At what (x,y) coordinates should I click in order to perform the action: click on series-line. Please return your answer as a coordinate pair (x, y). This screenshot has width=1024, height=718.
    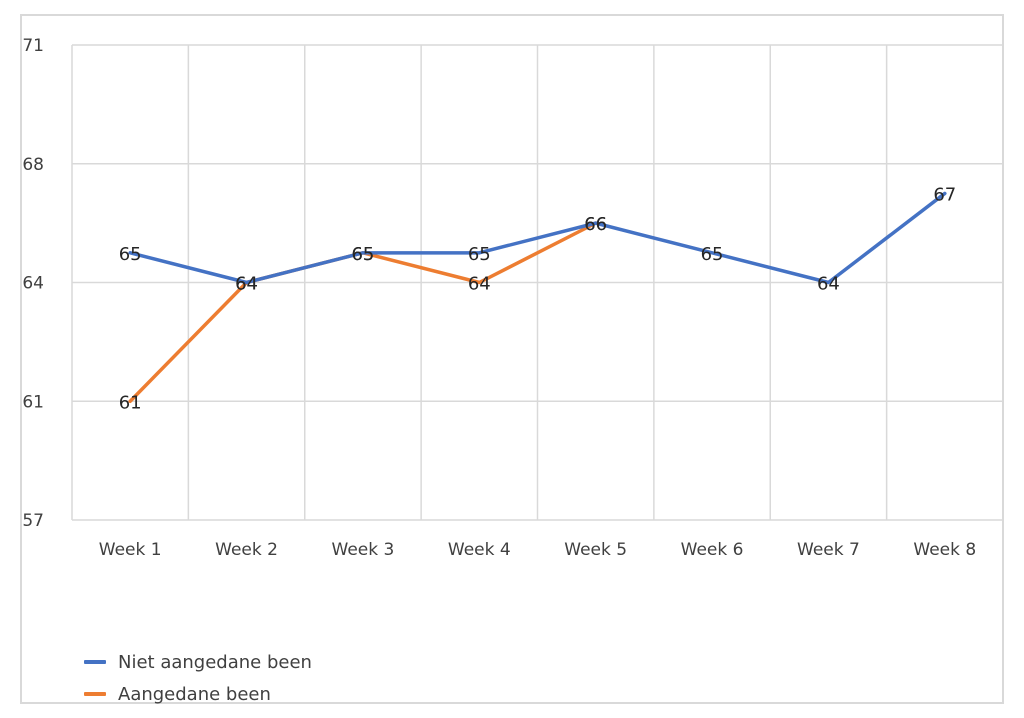
    Looking at the image, I should click on (537, 238).